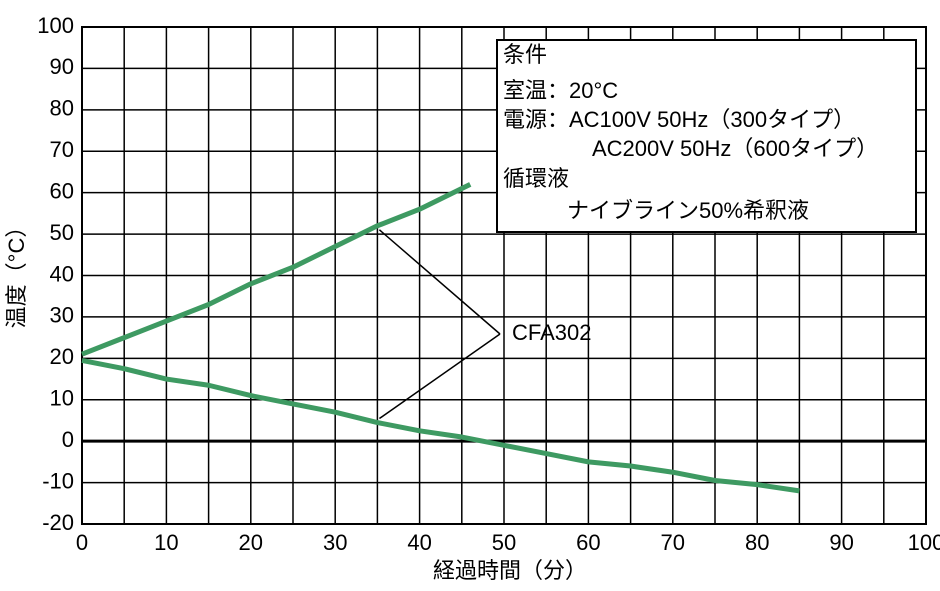  What do you see at coordinates (62, 149) in the screenshot?
I see `y-tick-label: 70` at bounding box center [62, 149].